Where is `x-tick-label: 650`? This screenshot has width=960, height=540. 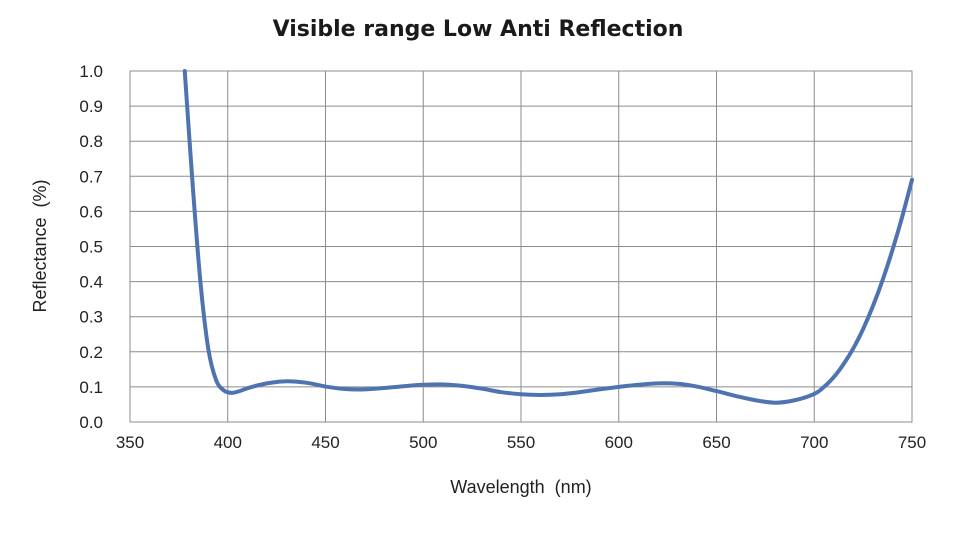 x-tick-label: 650 is located at coordinates (716, 442).